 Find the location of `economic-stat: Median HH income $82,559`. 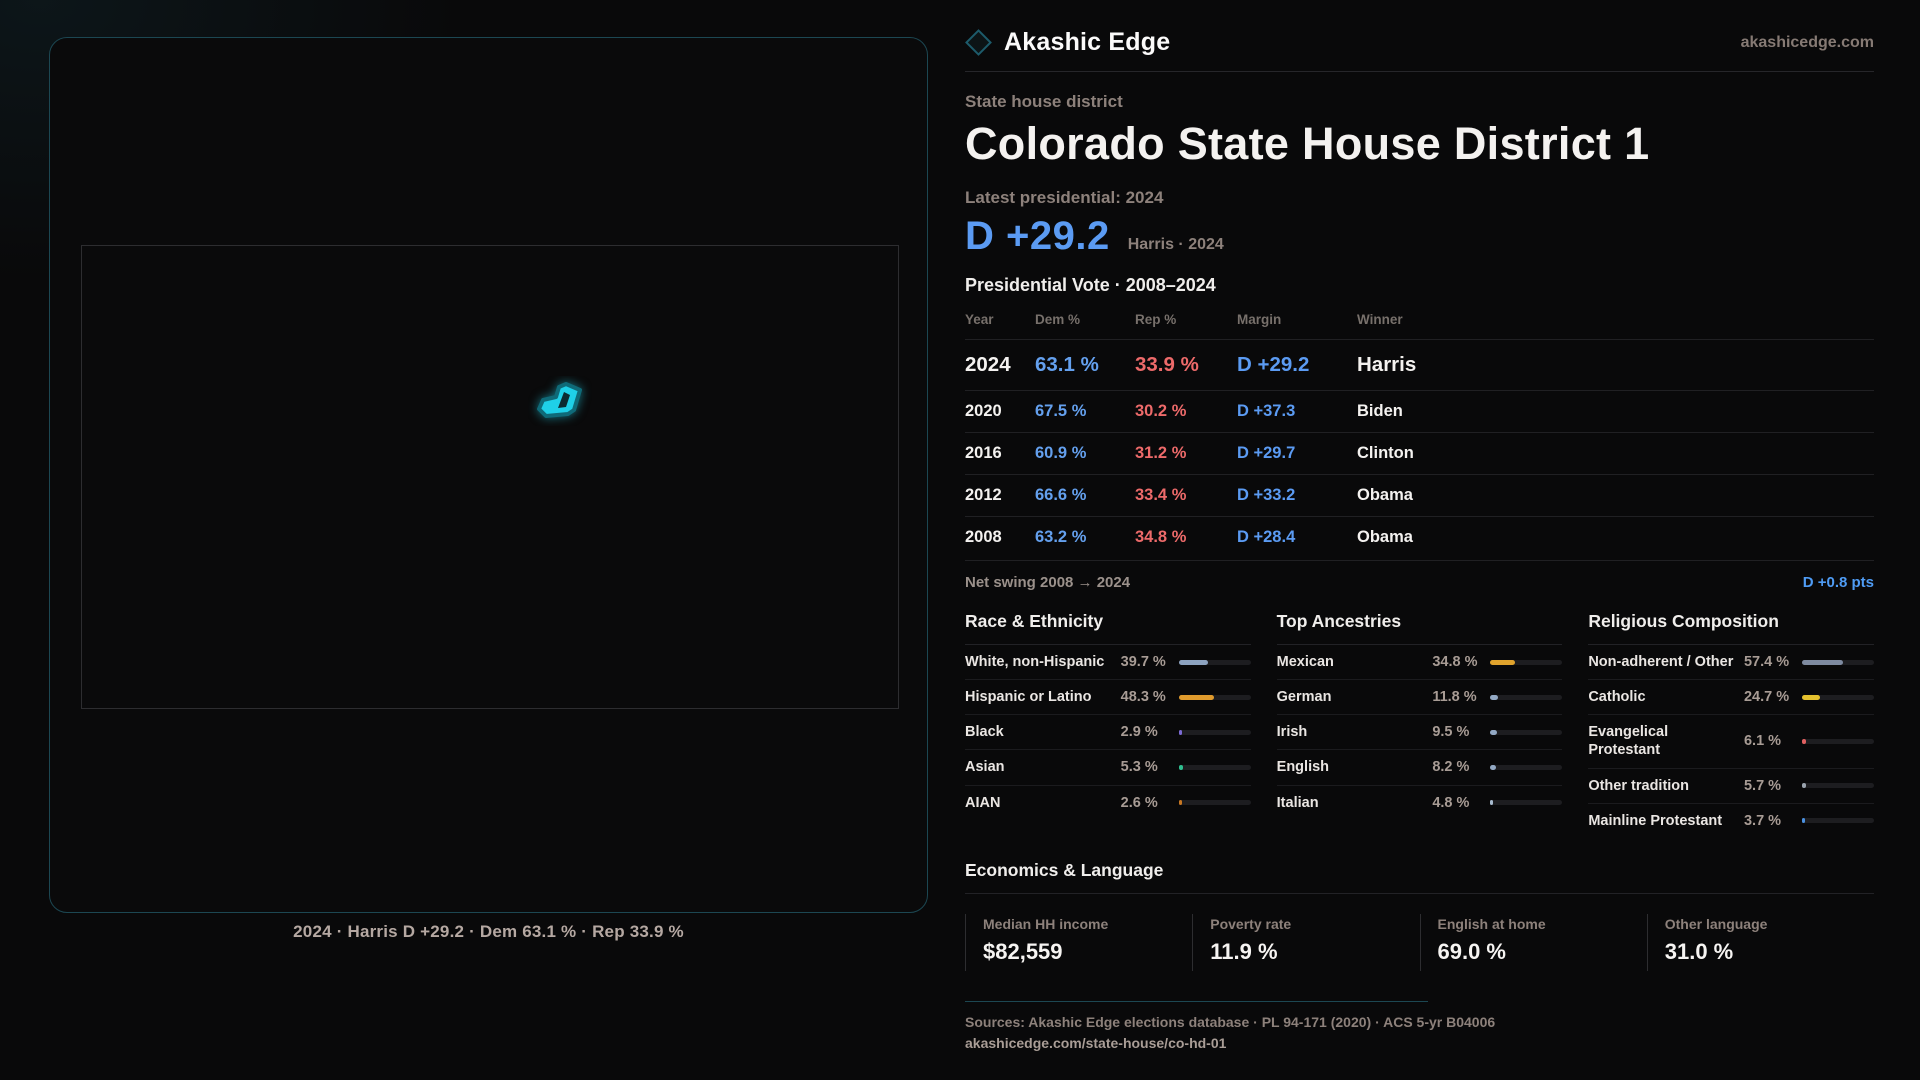

economic-stat: Median HH income $82,559 is located at coordinates (1078, 942).